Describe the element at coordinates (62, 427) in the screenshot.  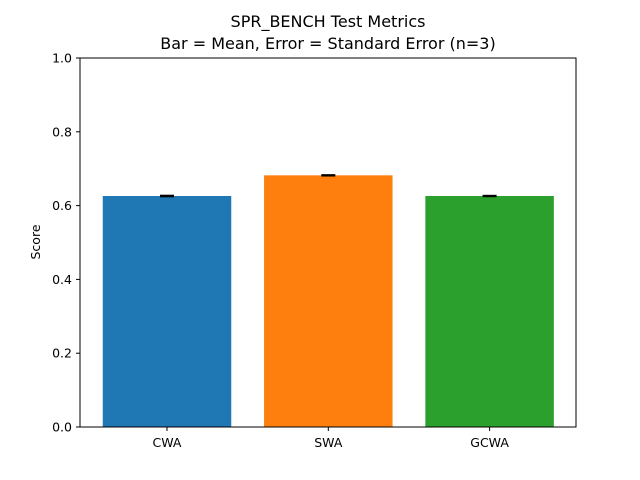
I see `y-tick-label-0: 0.0` at that location.